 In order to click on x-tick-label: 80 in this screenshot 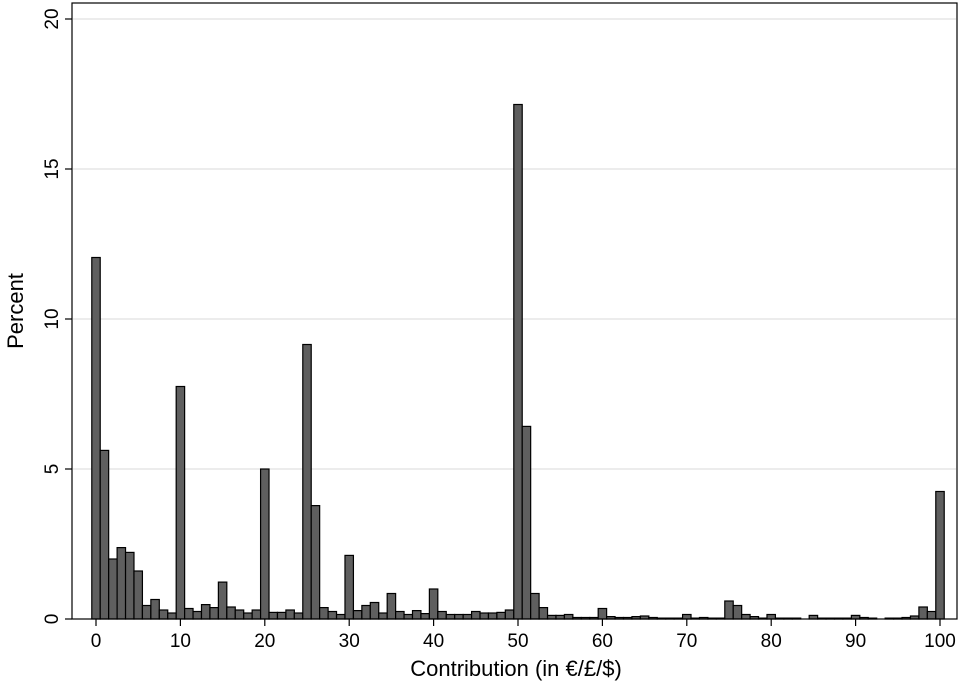, I will do `click(771, 641)`.